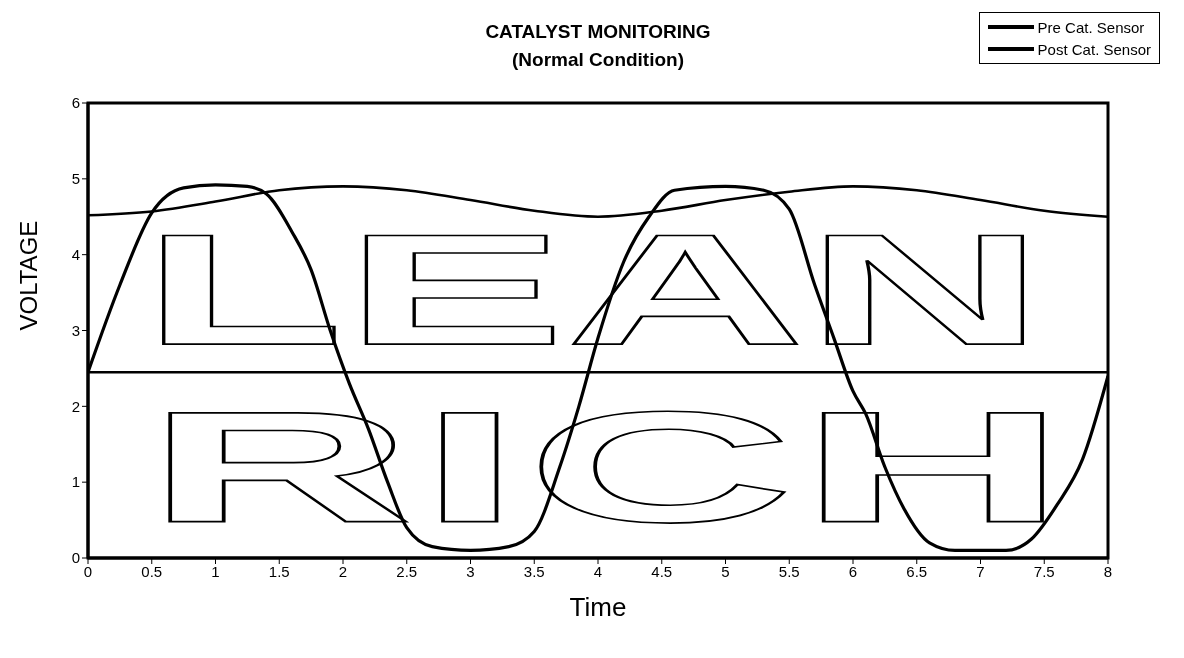  Describe the element at coordinates (1108, 571) in the screenshot. I see `x-tick-label: 8` at that location.